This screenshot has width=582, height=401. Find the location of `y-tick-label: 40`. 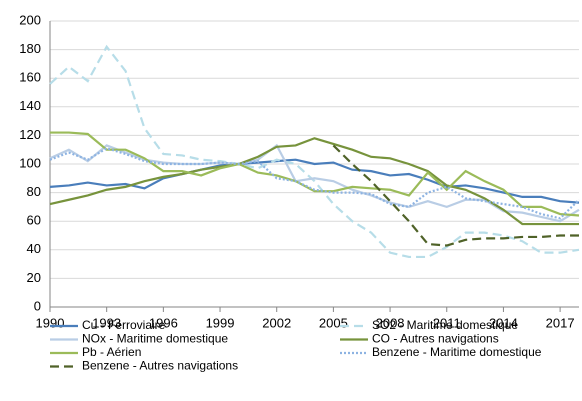

y-tick-label: 40 is located at coordinates (34, 248).